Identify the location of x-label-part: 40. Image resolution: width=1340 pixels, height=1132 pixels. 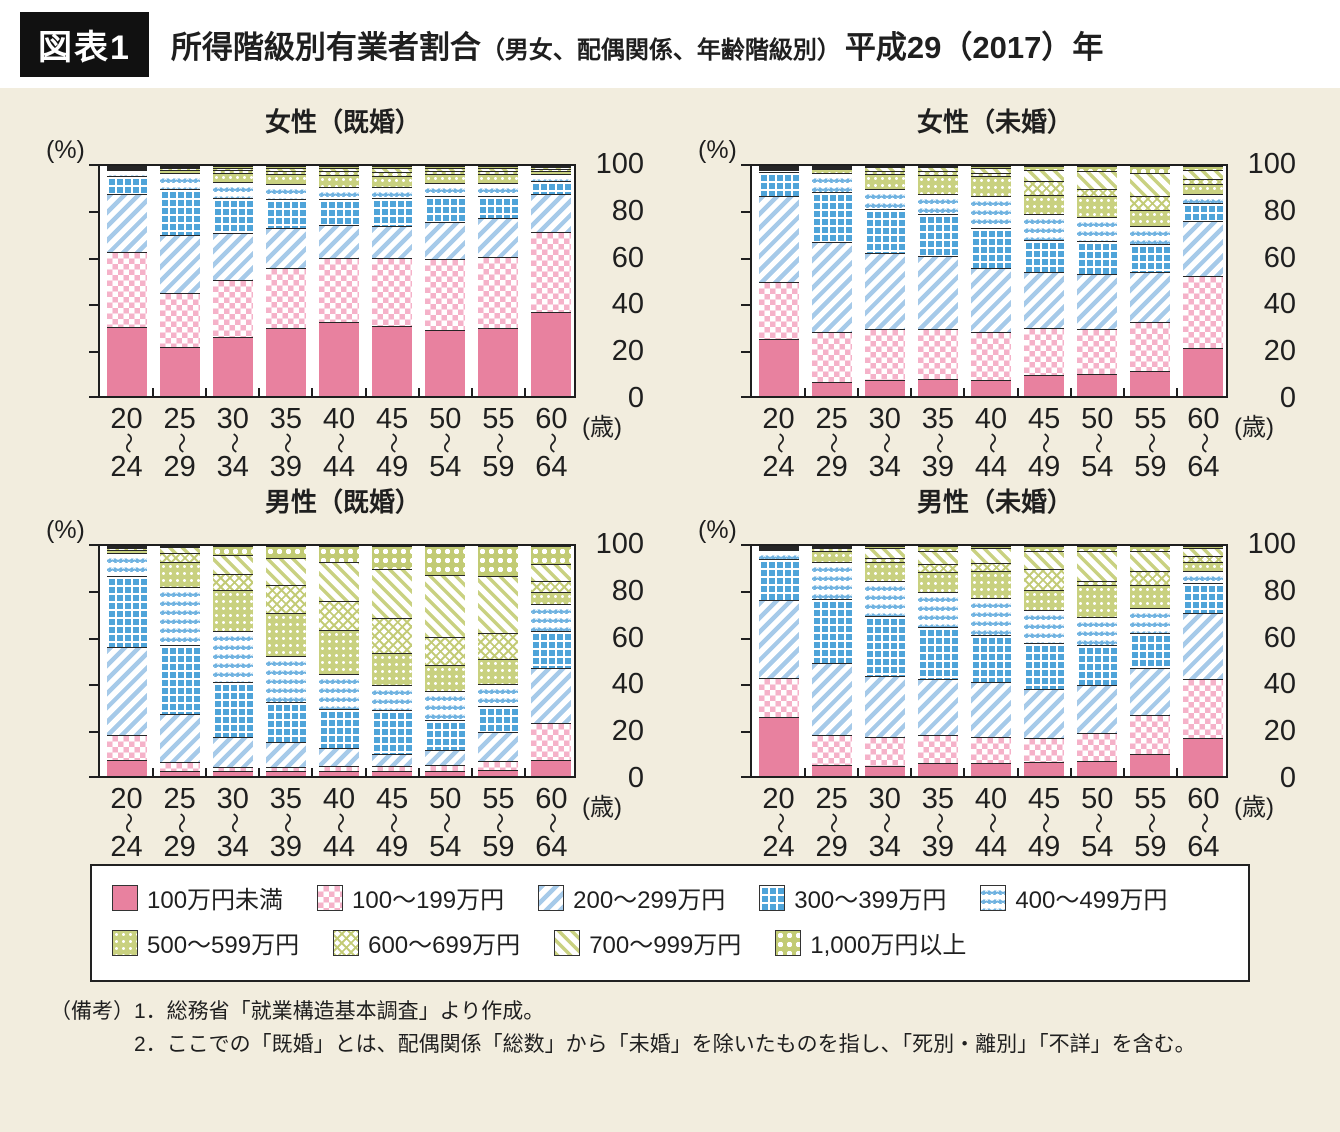
(991, 799).